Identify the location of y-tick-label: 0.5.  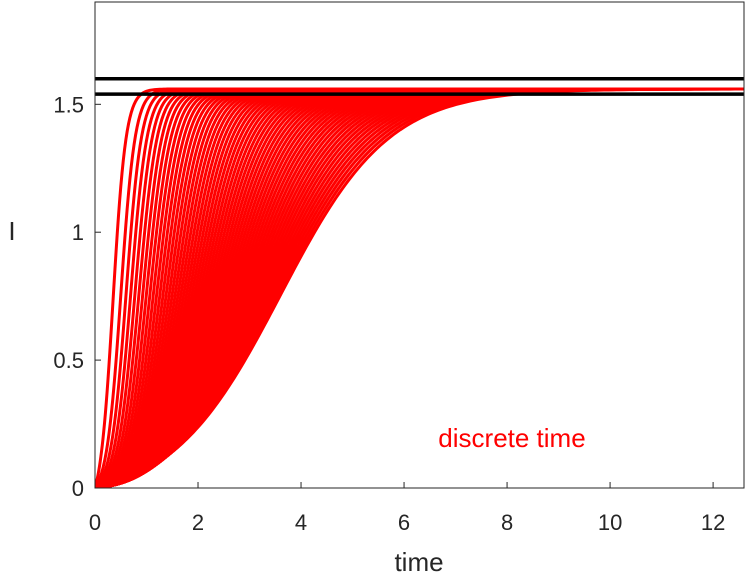
(68, 360).